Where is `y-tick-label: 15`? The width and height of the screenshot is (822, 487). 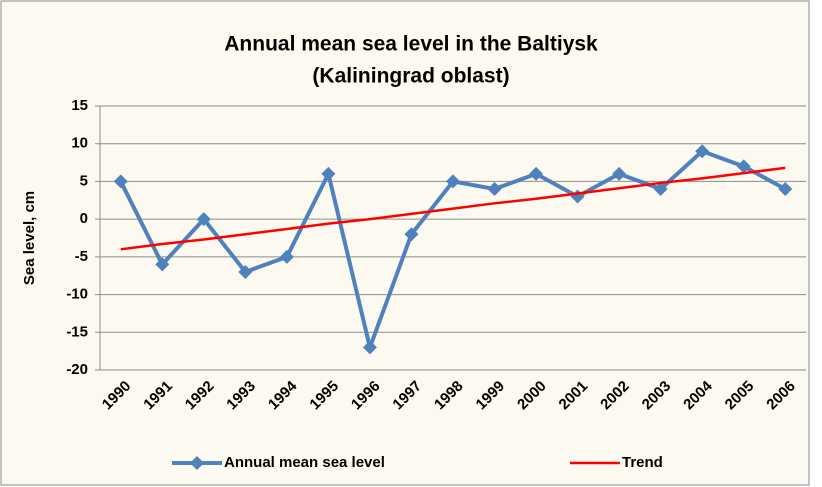
y-tick-label: 15 is located at coordinates (79, 105).